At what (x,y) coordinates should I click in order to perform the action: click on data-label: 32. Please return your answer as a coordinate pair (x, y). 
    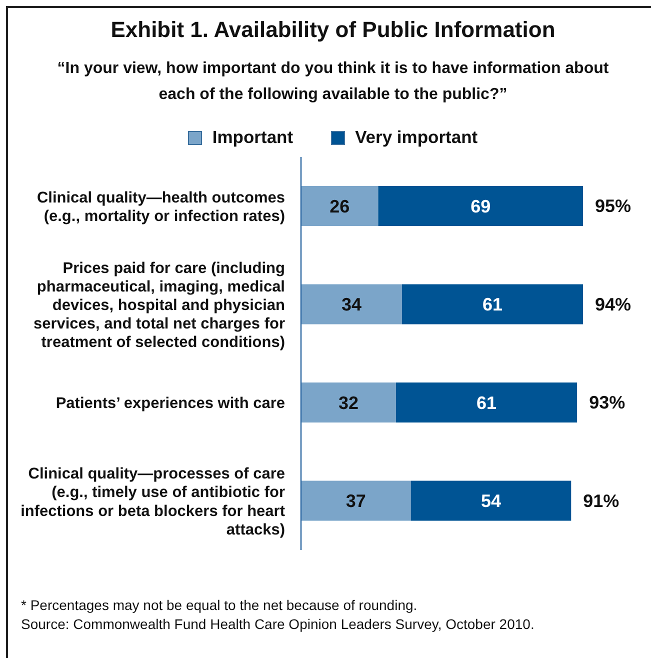
    Looking at the image, I should click on (348, 402).